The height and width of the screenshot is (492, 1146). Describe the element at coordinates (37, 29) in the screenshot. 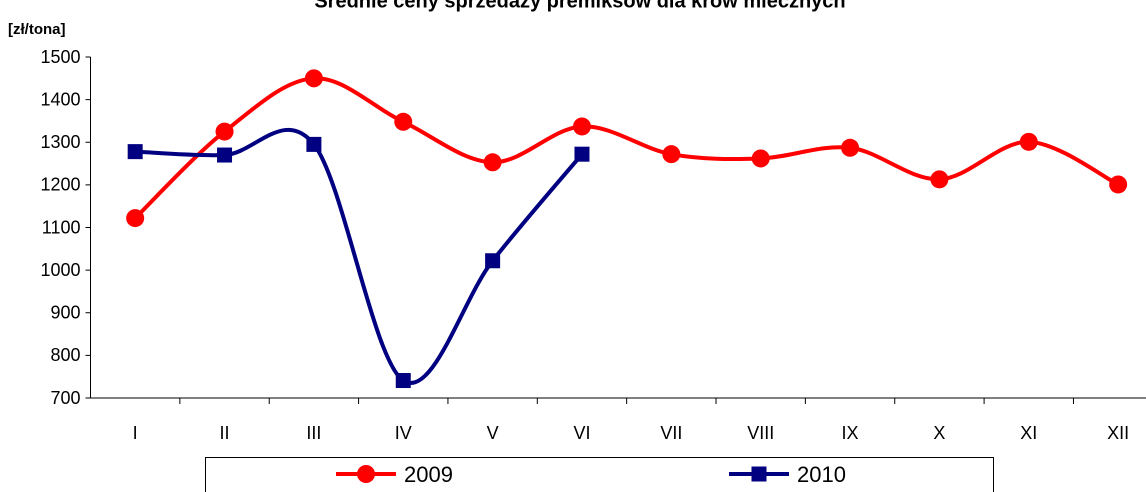

I see `y-axis-label: [zł/tona]` at that location.